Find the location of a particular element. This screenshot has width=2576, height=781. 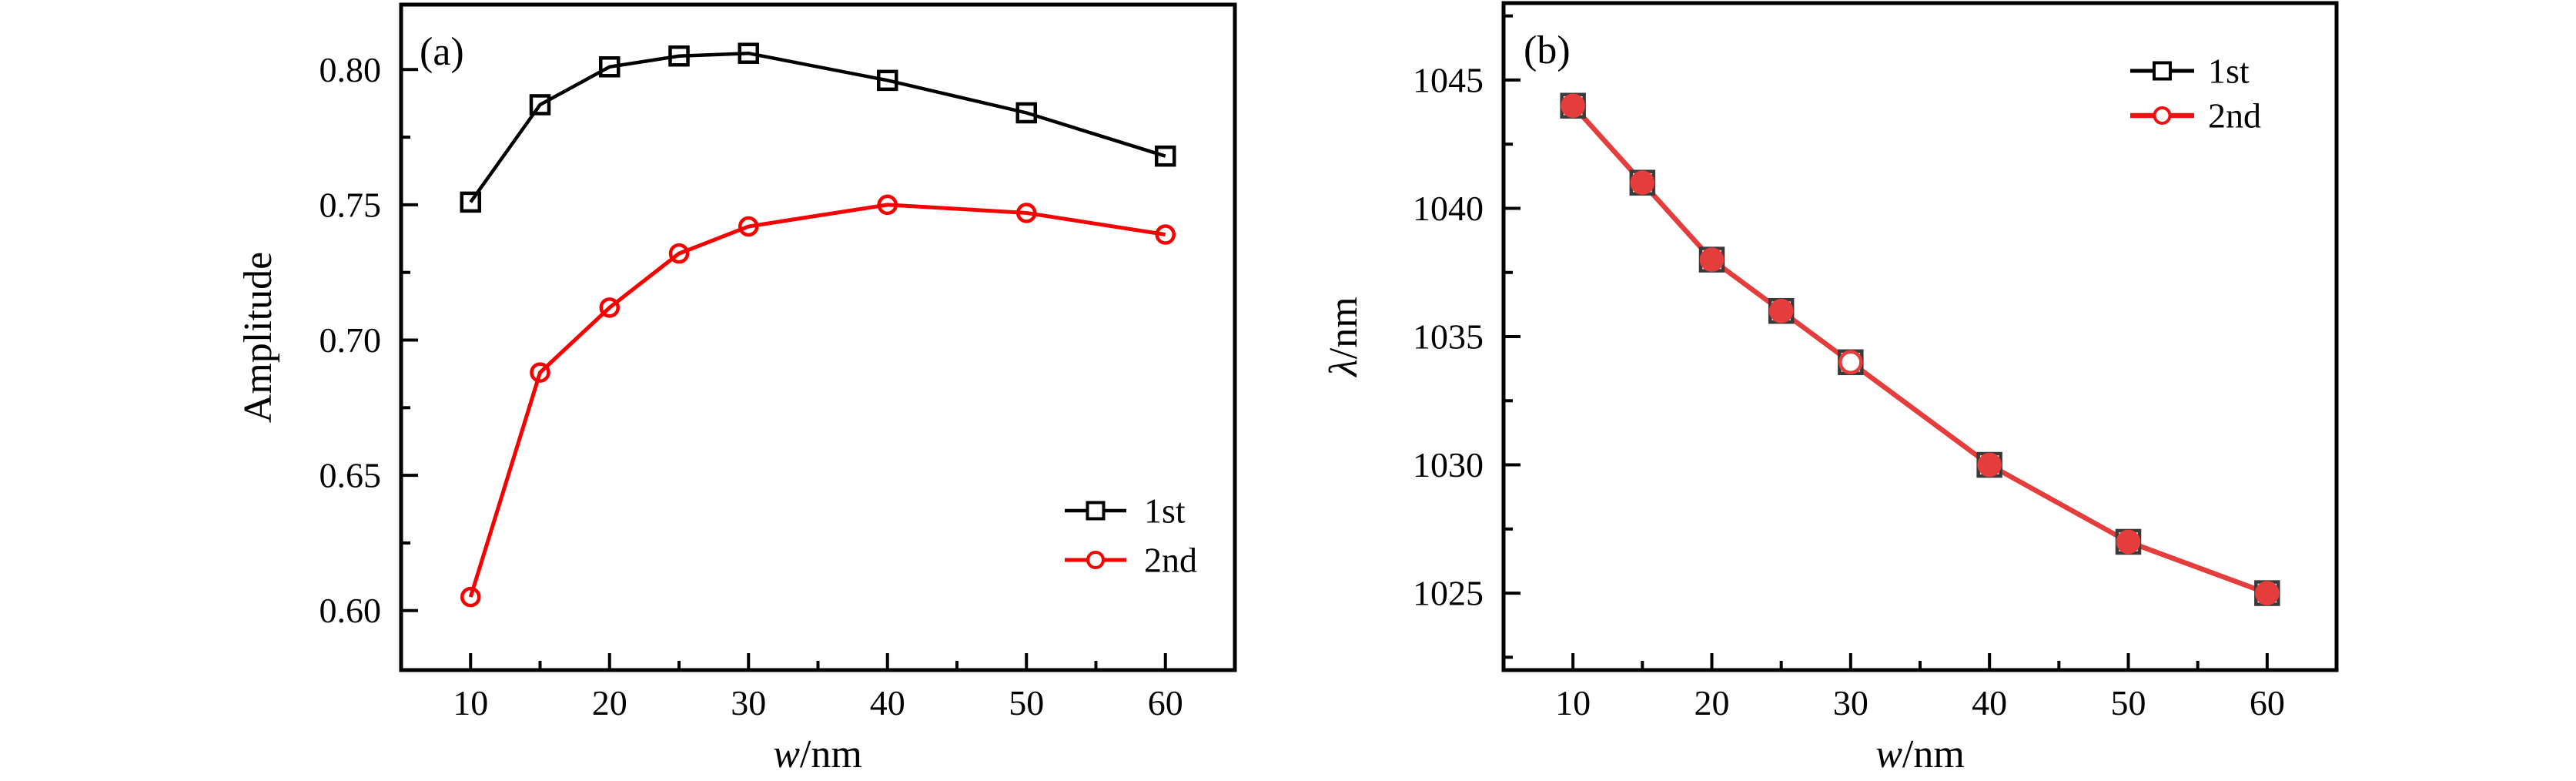

y-tick-label: 0.65 is located at coordinates (351, 476).